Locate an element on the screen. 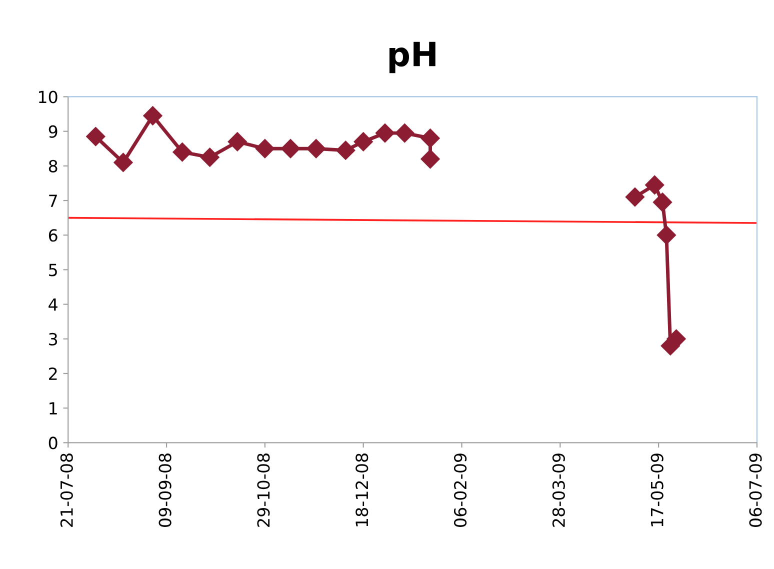  x-tick-label: 18-12-08 is located at coordinates (362, 490).